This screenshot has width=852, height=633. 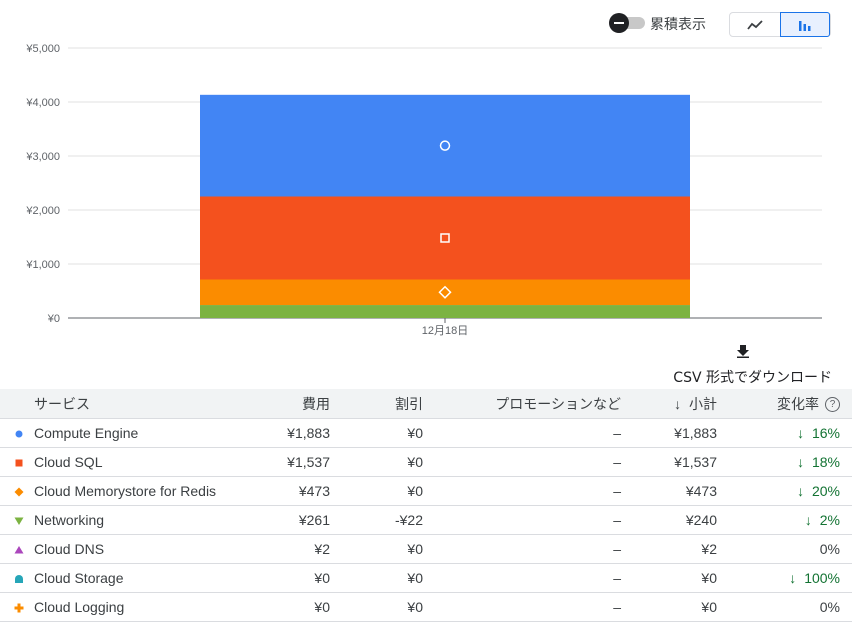 I want to click on table-row: Cloud DNS ¥2 ¥0– ¥2 0%, so click(x=426, y=549).